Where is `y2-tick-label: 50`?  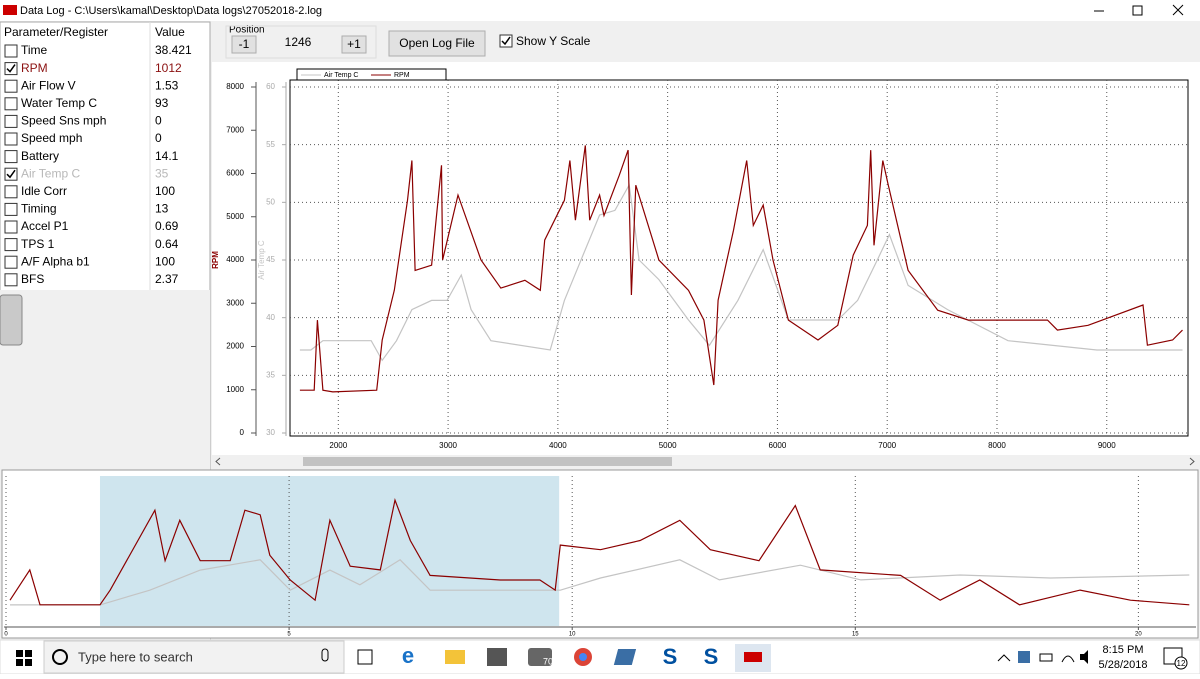
y2-tick-label: 50 is located at coordinates (270, 201).